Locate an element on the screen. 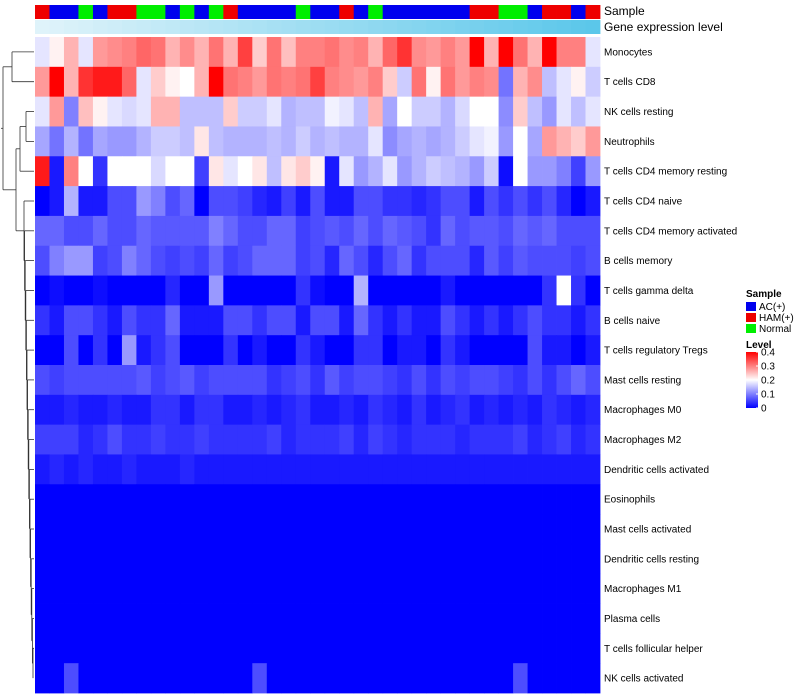 The height and width of the screenshot is (700, 800). row-label: Eosinophils is located at coordinates (629, 500).